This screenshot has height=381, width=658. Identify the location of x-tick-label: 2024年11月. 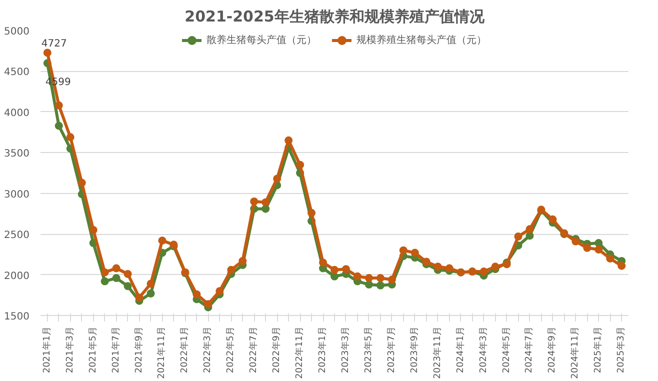
(575, 352).